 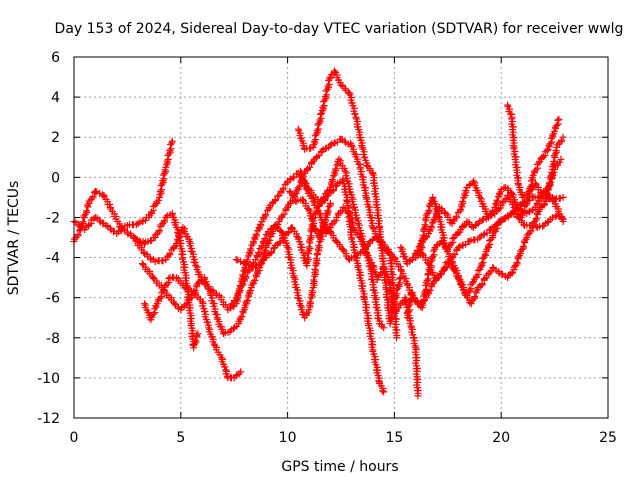 What do you see at coordinates (14, 238) in the screenshot?
I see `y-axis-label: SDTVAR / TECUs` at bounding box center [14, 238].